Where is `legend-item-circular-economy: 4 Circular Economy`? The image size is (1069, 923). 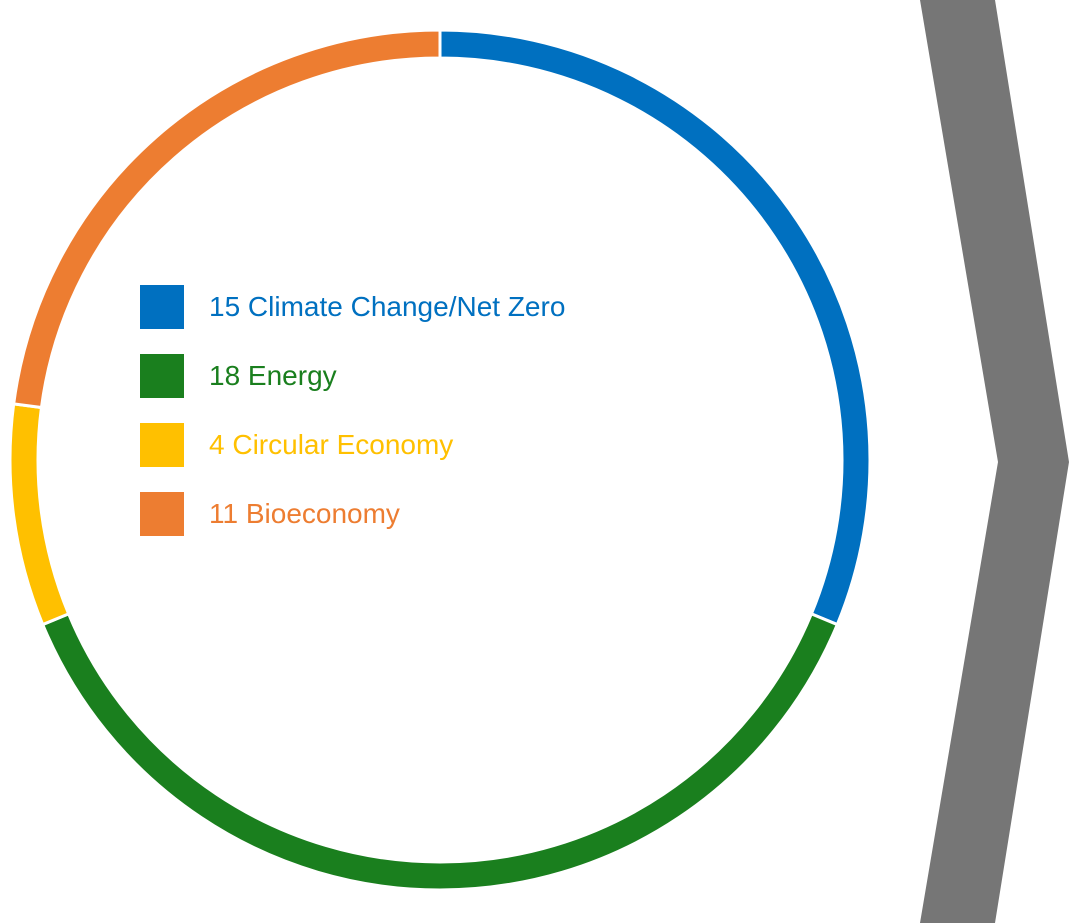 legend-item-circular-economy: 4 Circular Economy is located at coordinates (352, 445).